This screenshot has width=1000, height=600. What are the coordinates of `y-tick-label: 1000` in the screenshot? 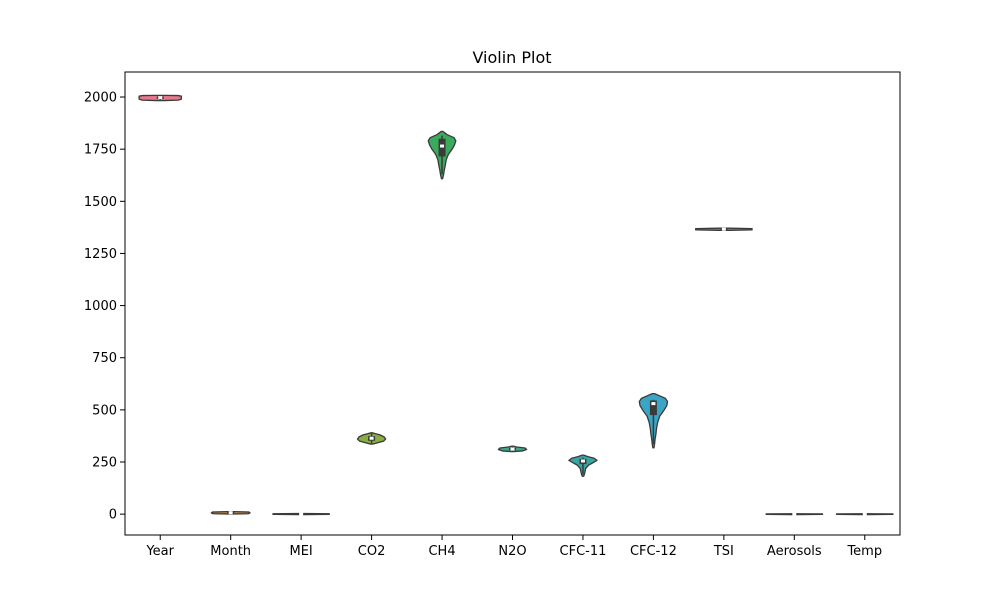 It's located at (100, 306).